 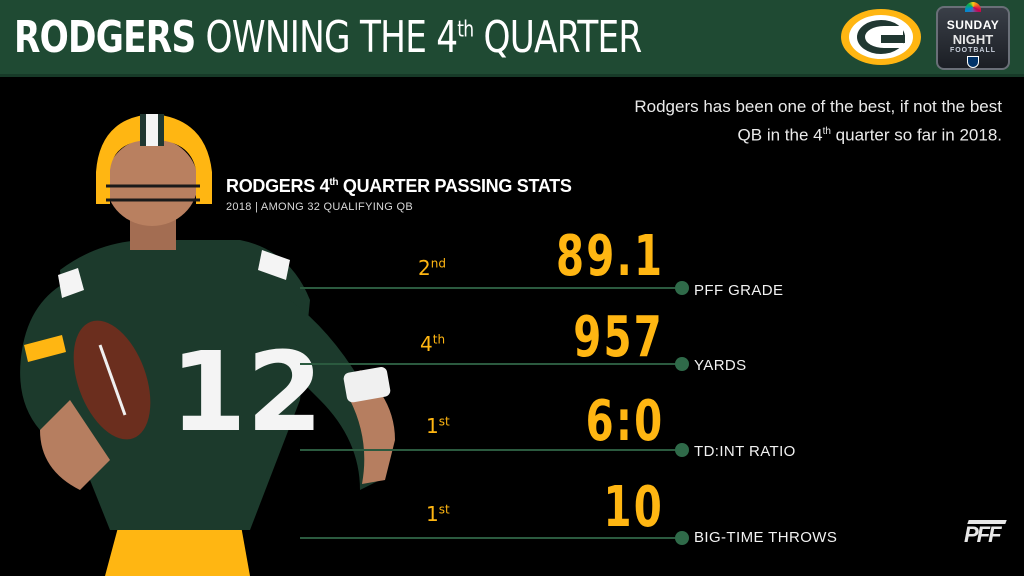 What do you see at coordinates (973, 25) in the screenshot?
I see `snf-line-1: SUNDAY` at bounding box center [973, 25].